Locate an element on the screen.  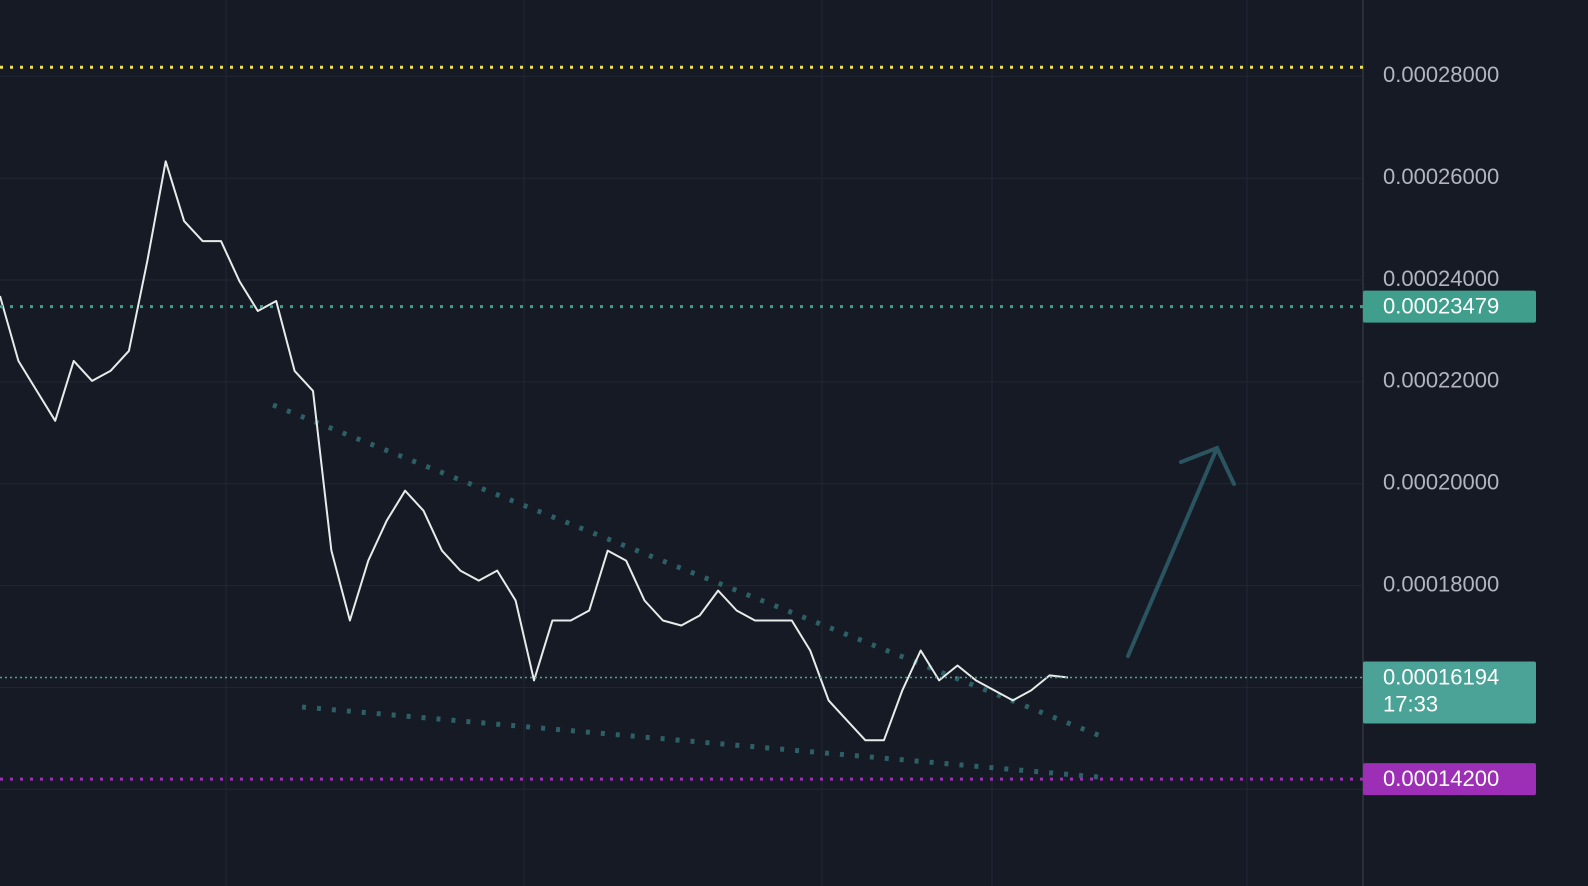
y-tick-label: 0.00028000 is located at coordinates (1441, 74).